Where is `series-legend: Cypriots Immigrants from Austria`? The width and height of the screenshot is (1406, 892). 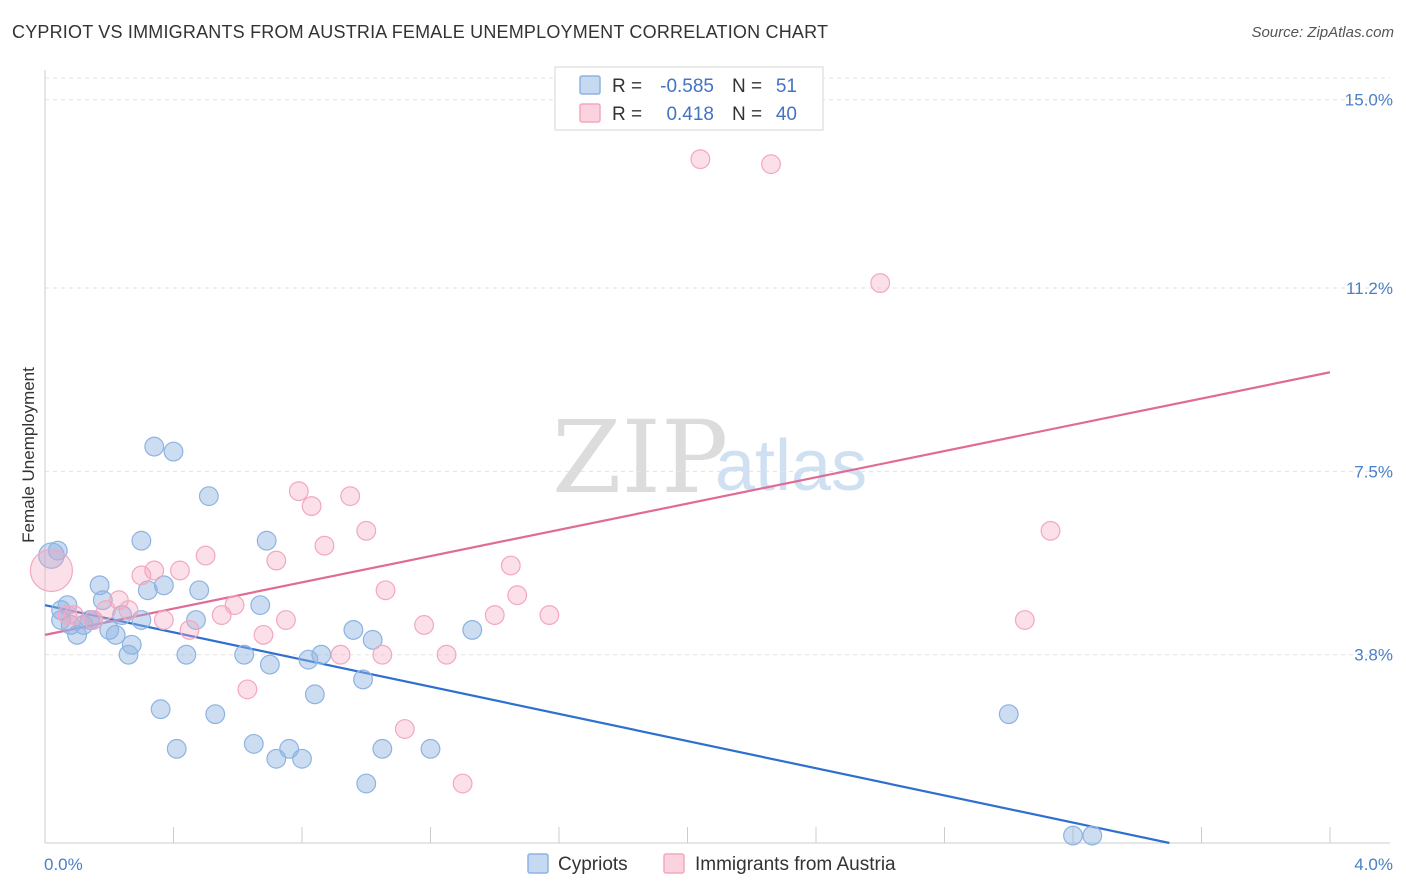
series-legend: Cypriots Immigrants from Austria is located at coordinates (711, 864).